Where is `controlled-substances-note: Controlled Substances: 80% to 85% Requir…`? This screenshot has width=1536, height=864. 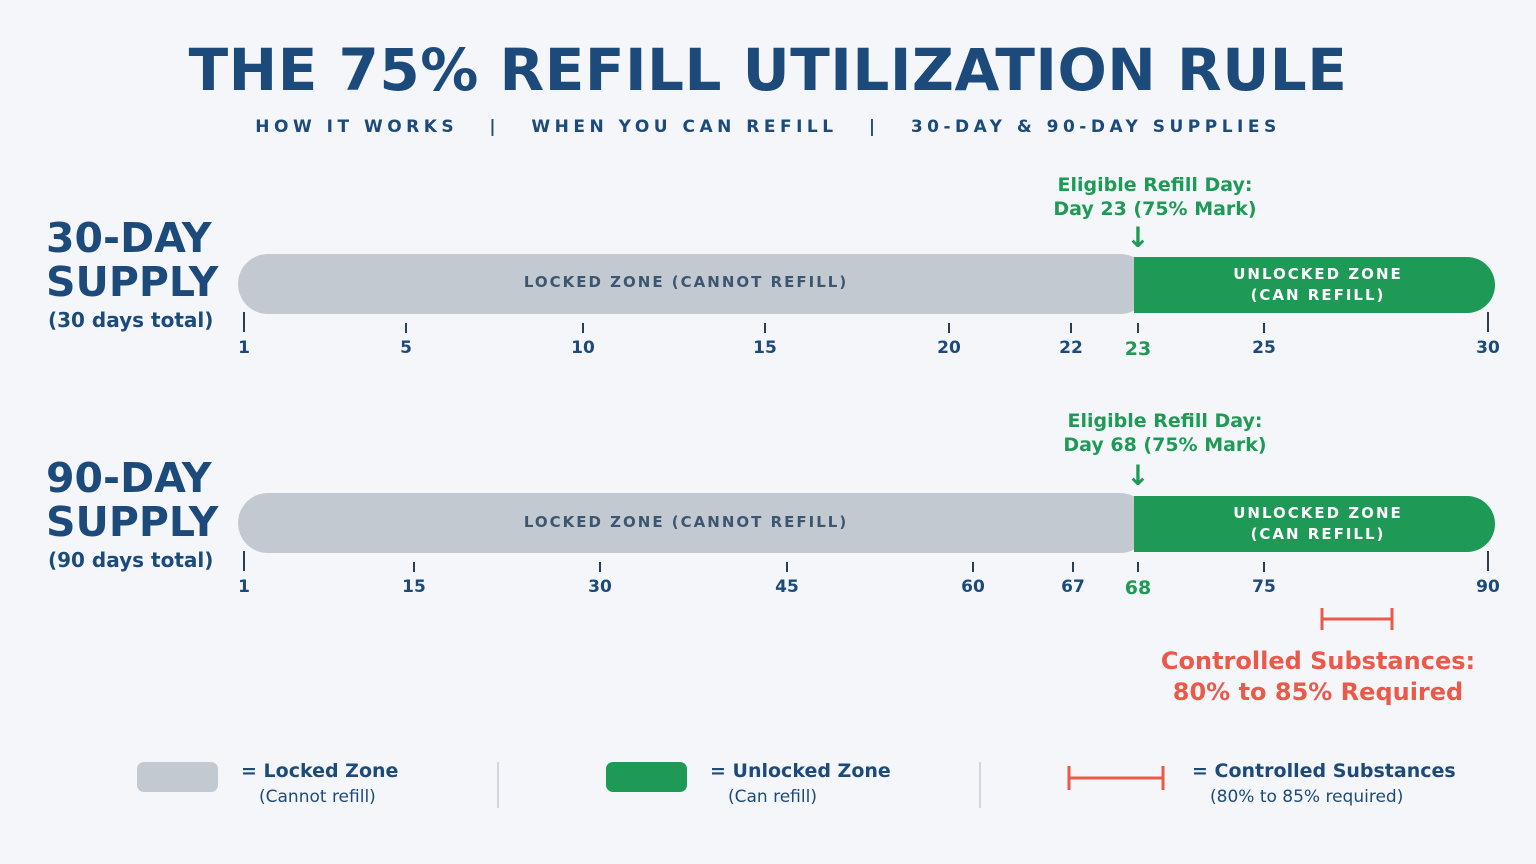 controlled-substances-note: Controlled Substances: 80% to 85% Requir… is located at coordinates (1318, 677).